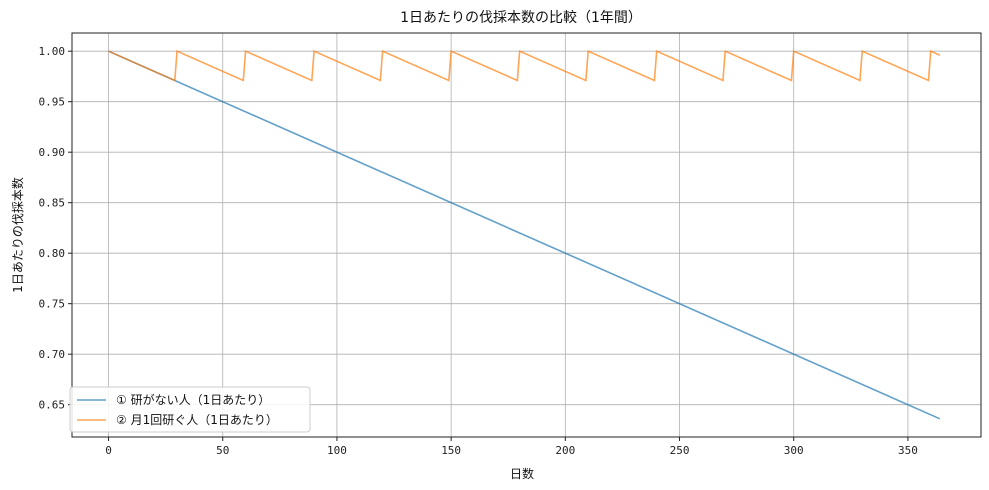  Describe the element at coordinates (794, 450) in the screenshot. I see `x-tick-label: 300` at that location.